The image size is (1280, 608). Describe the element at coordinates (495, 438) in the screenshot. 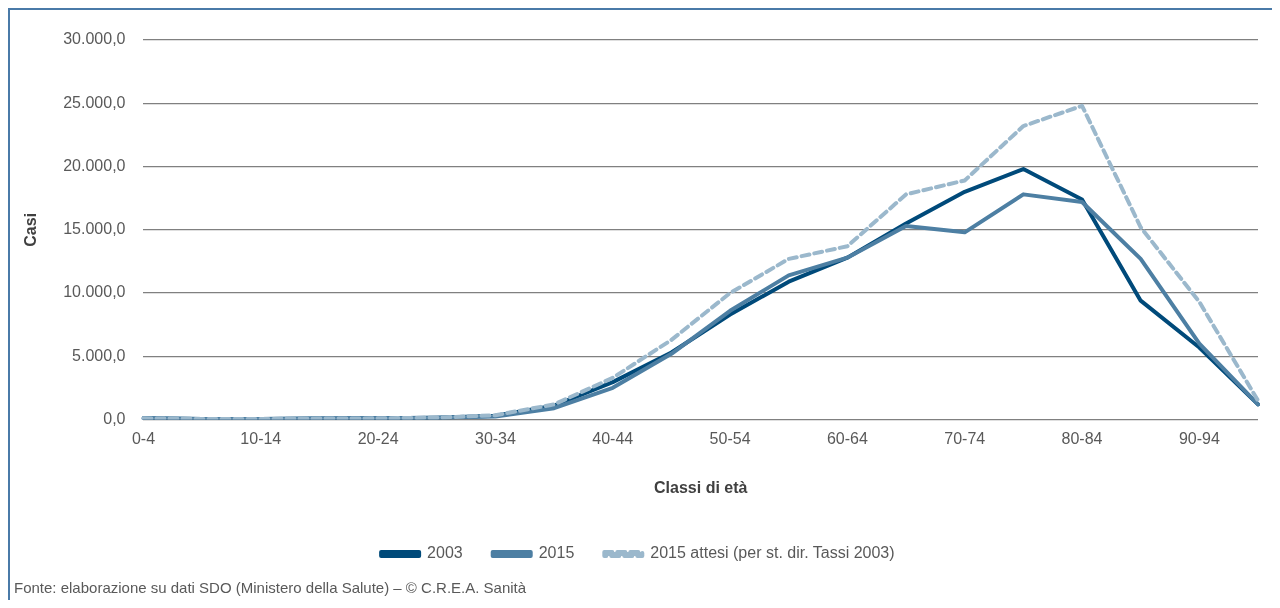

I see `x-tick-label: 30-34` at that location.